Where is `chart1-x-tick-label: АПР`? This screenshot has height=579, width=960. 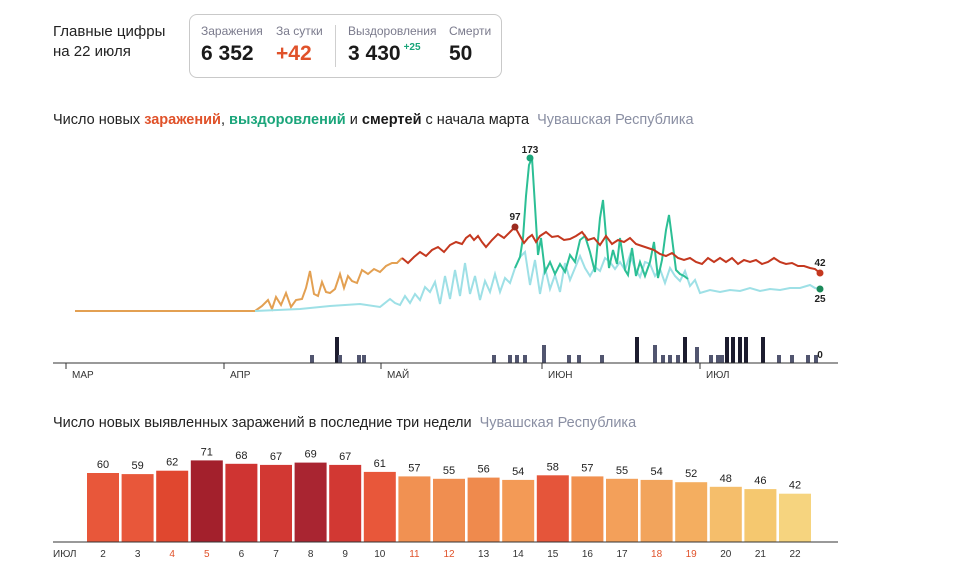
chart1-x-tick-label: АПР is located at coordinates (240, 375).